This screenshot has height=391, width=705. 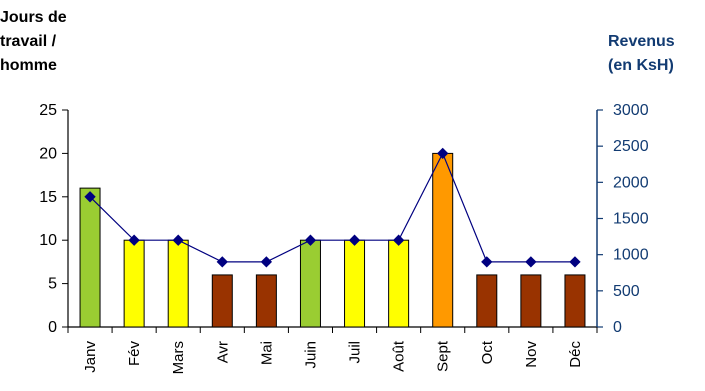 What do you see at coordinates (222, 301) in the screenshot?
I see `bar-avr` at bounding box center [222, 301].